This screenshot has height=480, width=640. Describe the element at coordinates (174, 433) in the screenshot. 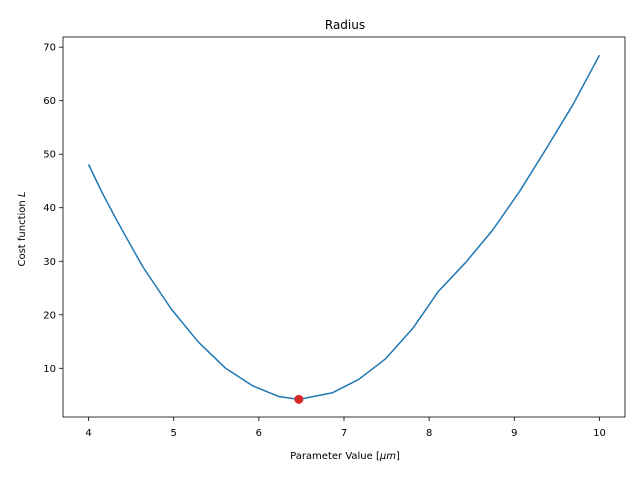

I see `x-tick-label: 5` at that location.